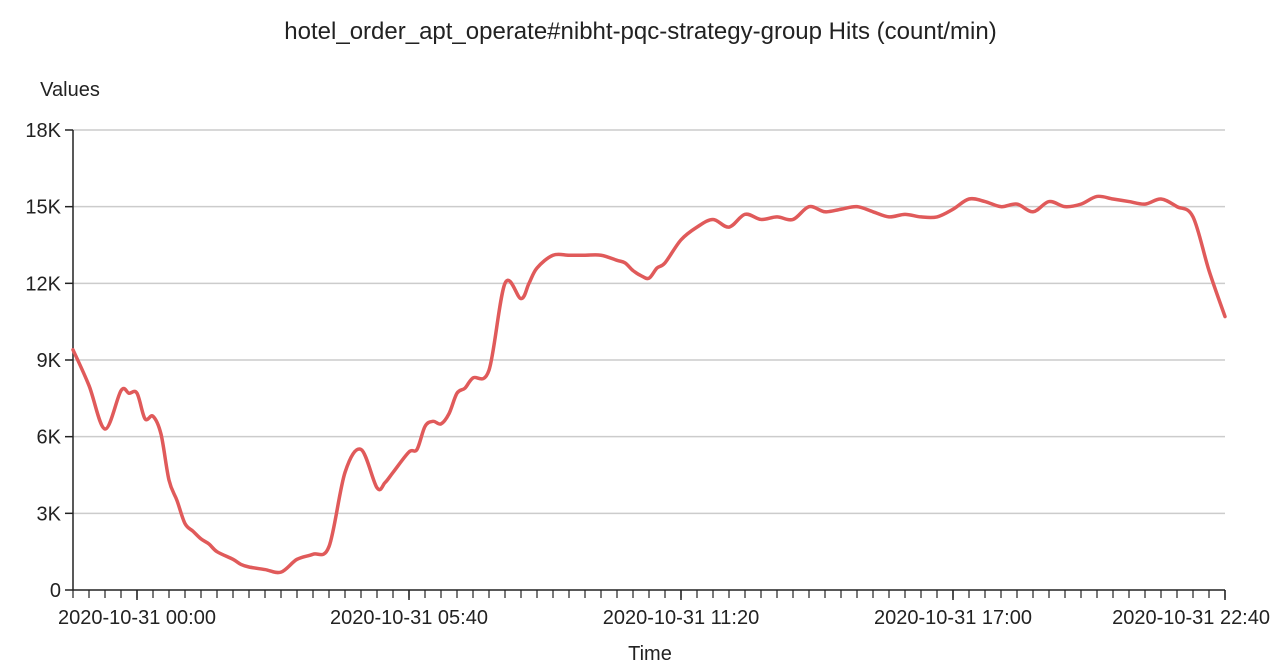 The image size is (1281, 664). Describe the element at coordinates (55, 591) in the screenshot. I see `y-tick-label: 0` at that location.